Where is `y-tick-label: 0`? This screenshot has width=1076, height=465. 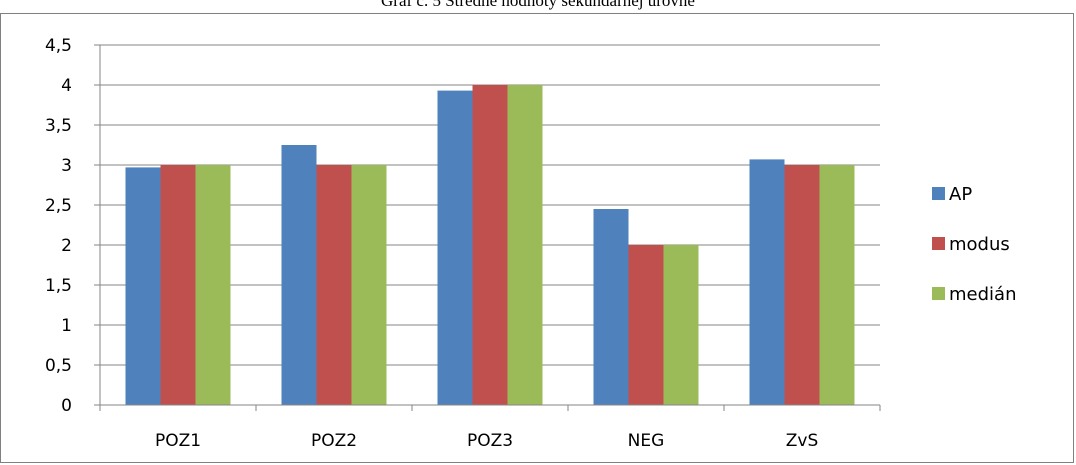 y-tick-label: 0 is located at coordinates (66, 406).